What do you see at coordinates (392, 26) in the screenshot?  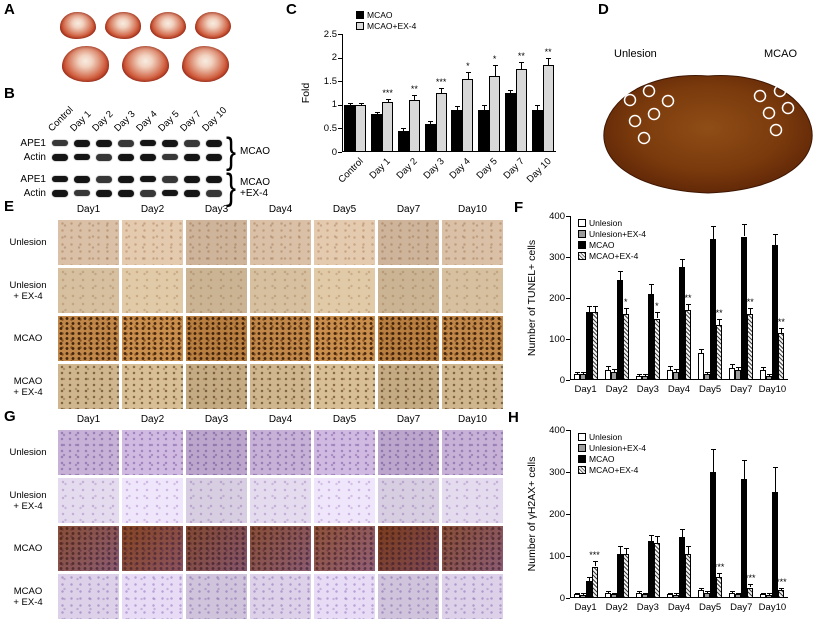 I see `legend-label: MCAO+EX-4` at bounding box center [392, 26].